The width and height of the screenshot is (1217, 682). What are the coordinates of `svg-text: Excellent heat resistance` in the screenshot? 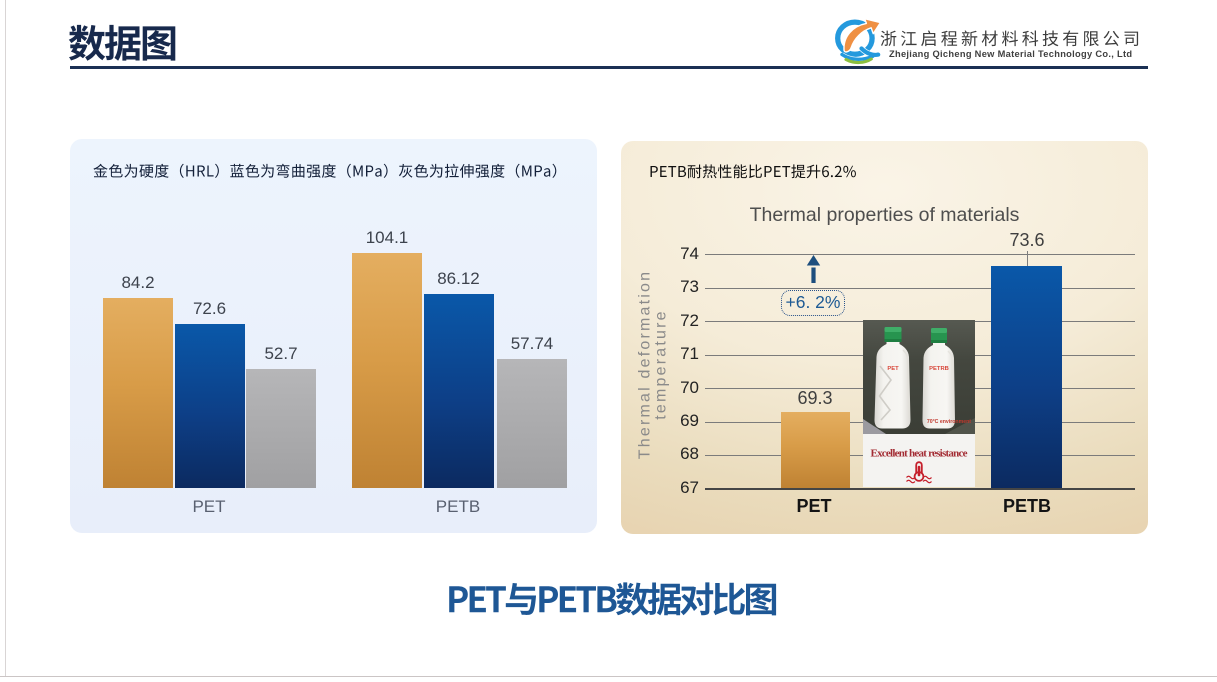 It's located at (918, 453).